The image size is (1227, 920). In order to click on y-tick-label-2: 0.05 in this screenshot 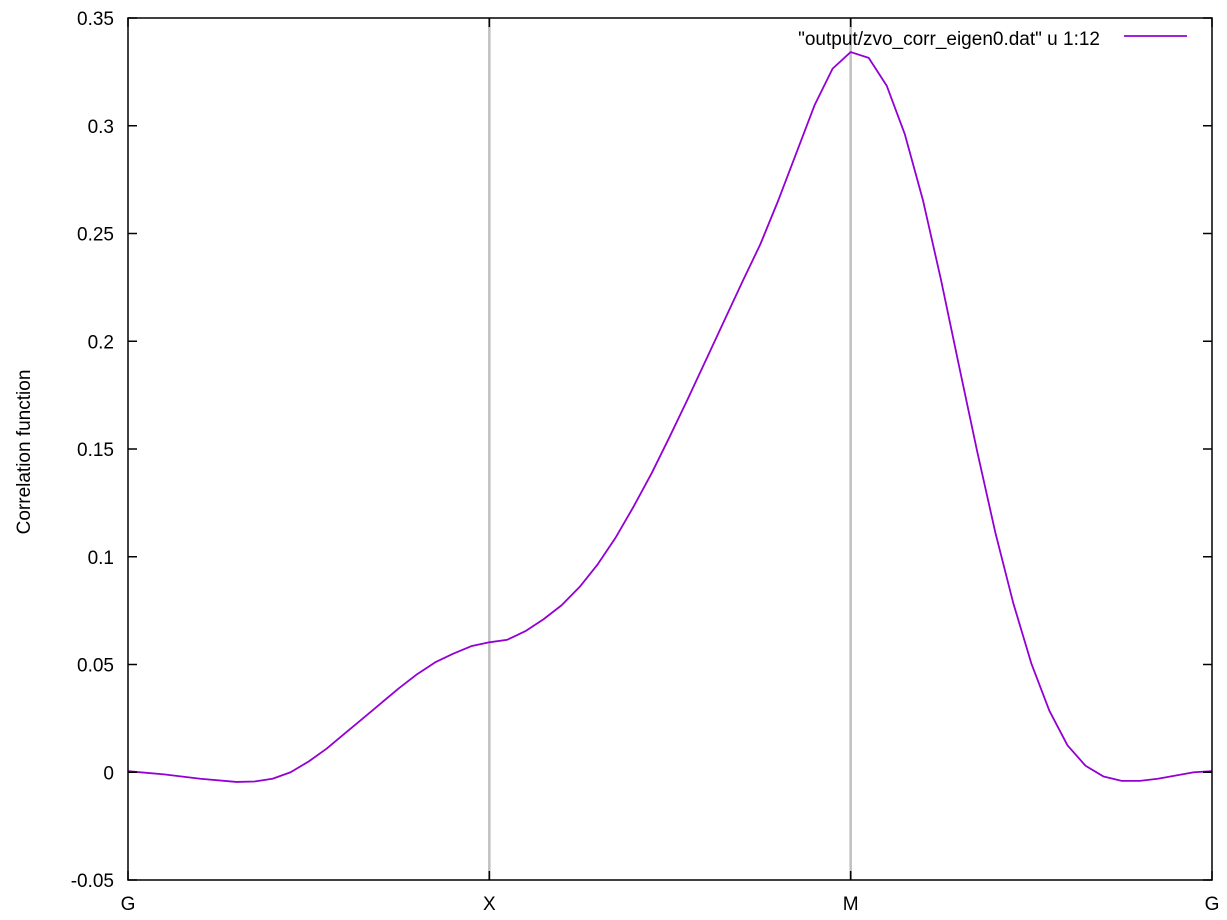, I will do `click(95, 666)`.